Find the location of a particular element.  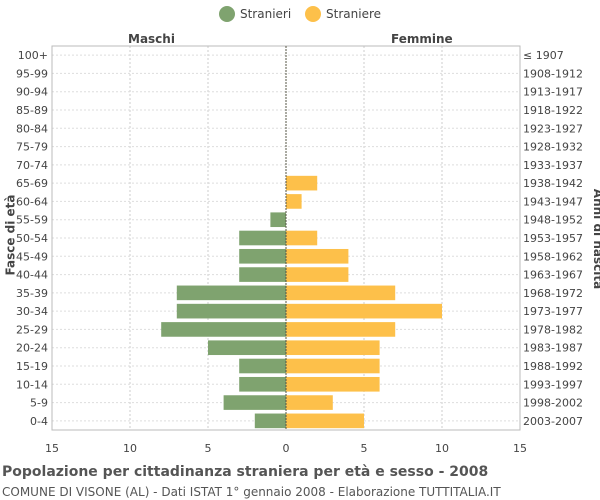

birth-year-label: 1918-1922 is located at coordinates (553, 110).